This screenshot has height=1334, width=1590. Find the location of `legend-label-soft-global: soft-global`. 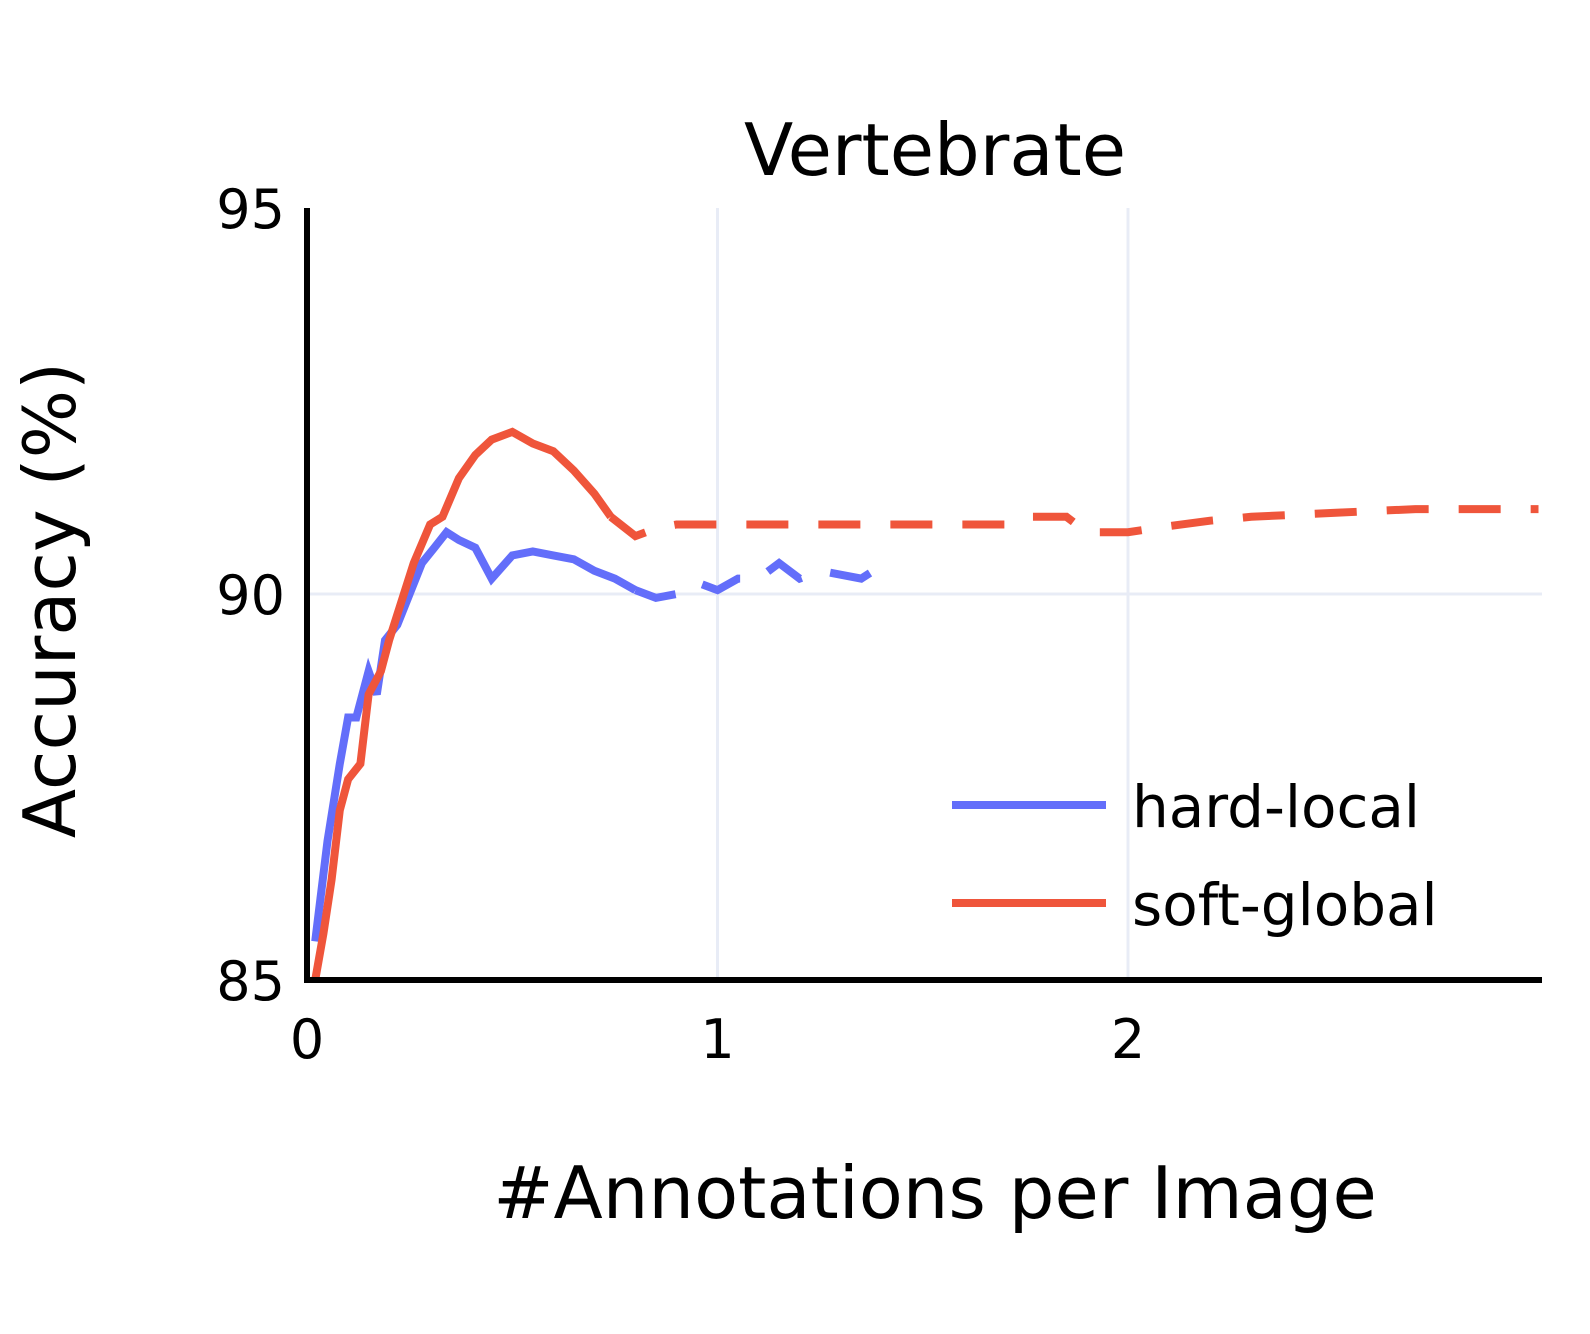

legend-label-soft-global: soft-global is located at coordinates (1285, 905).